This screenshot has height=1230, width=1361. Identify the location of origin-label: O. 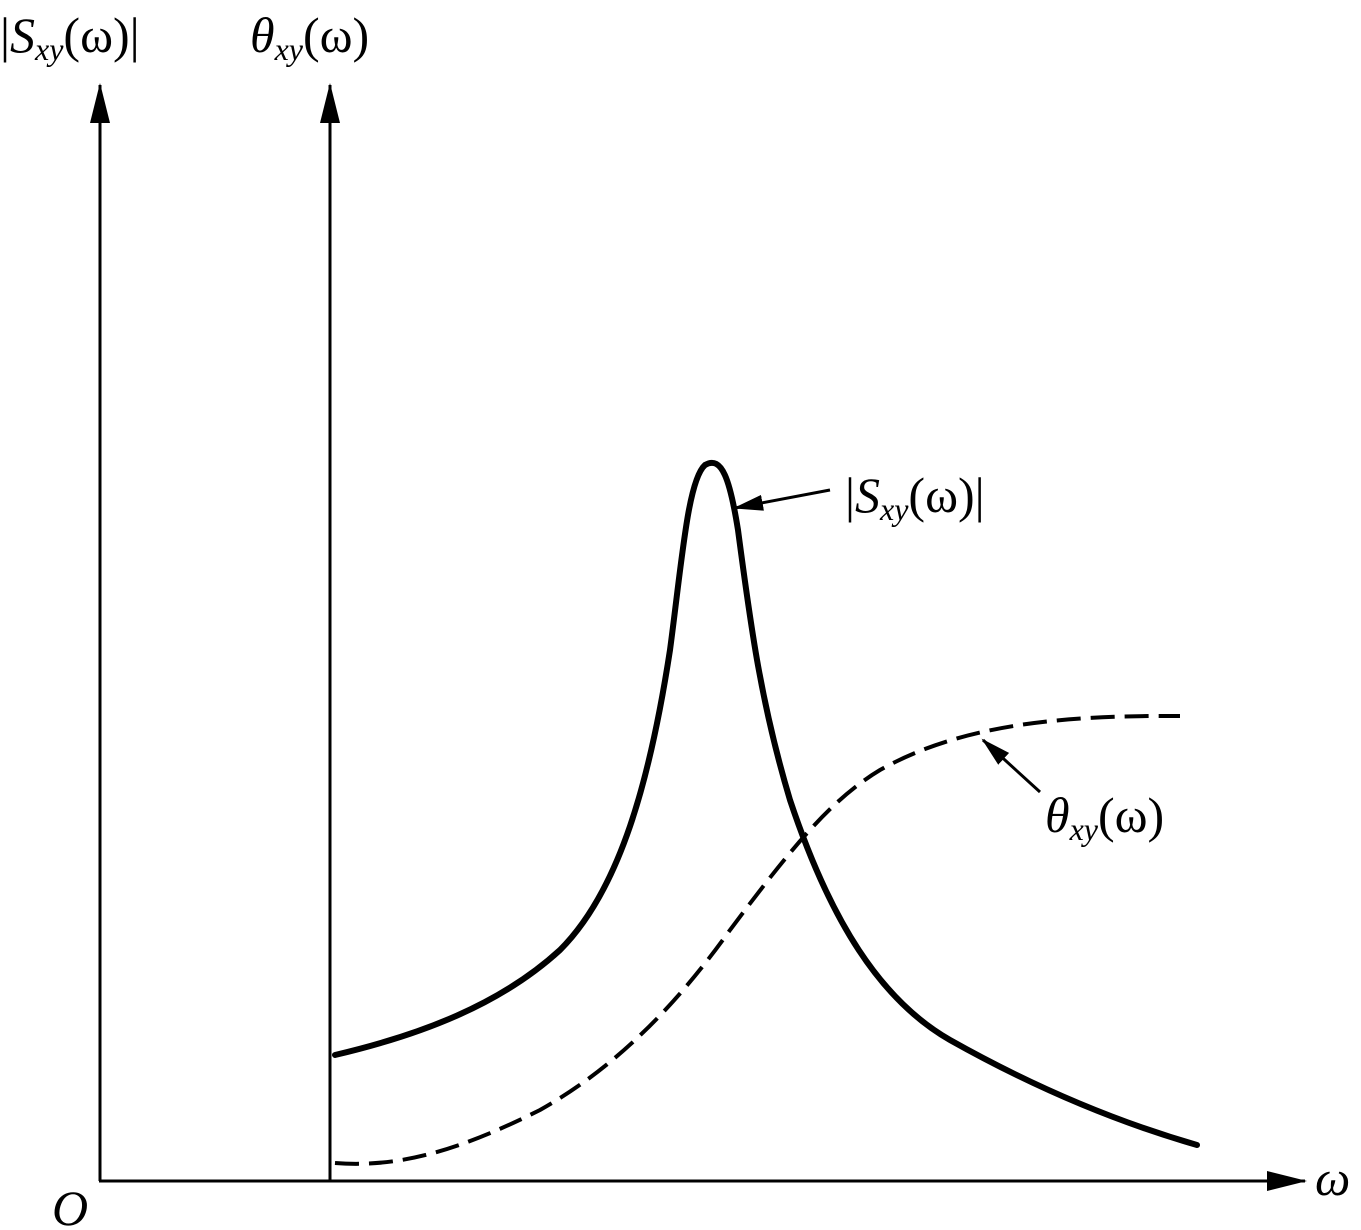
(70, 1205).